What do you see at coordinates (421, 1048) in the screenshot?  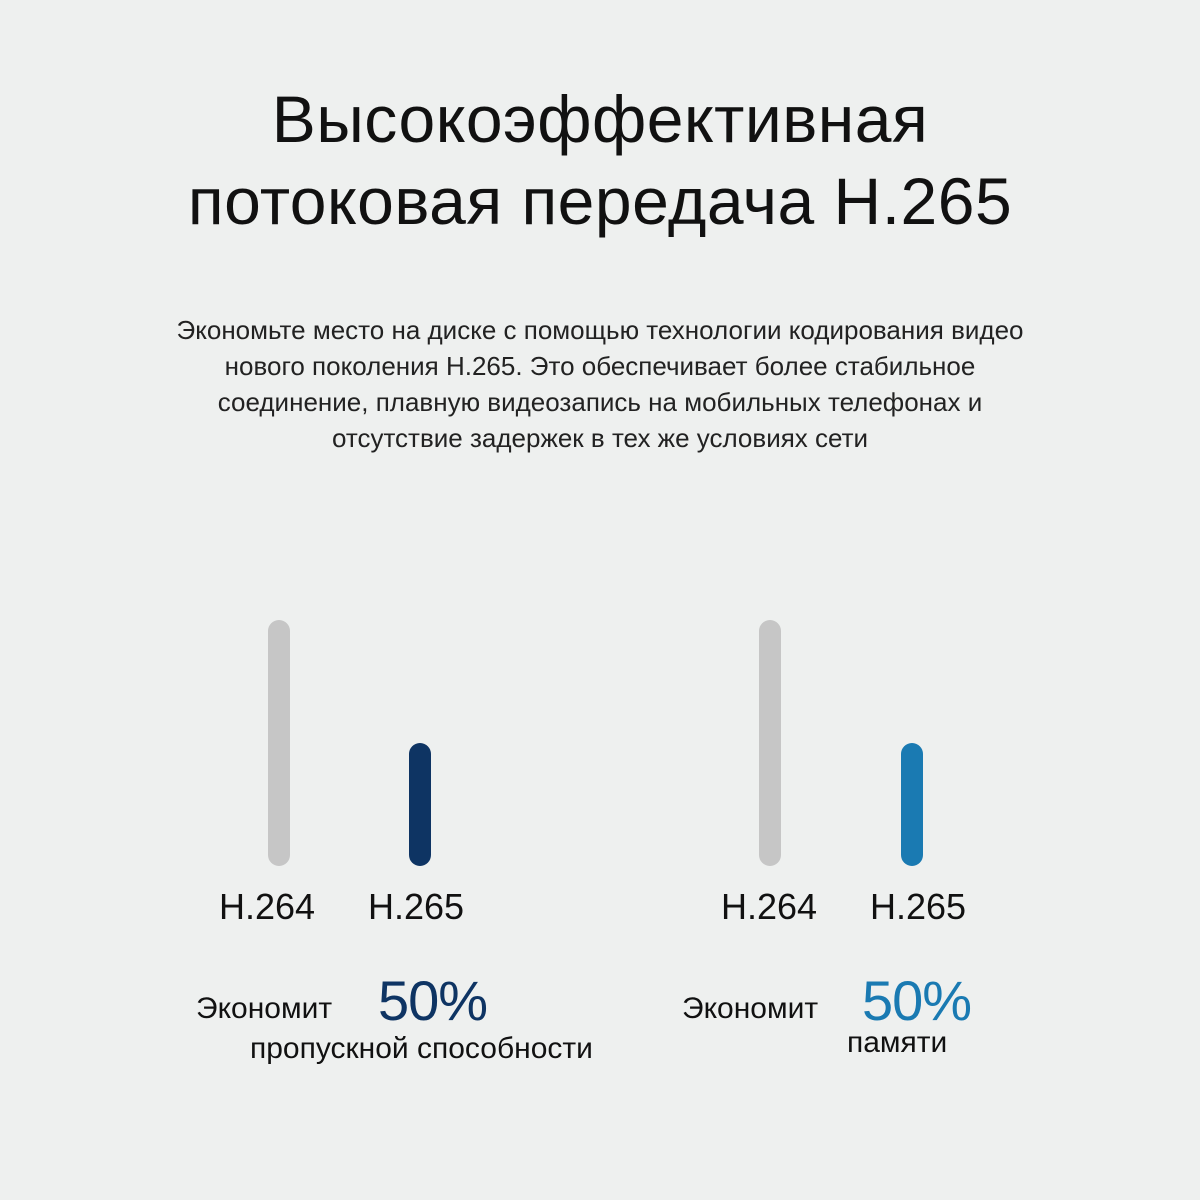 I see `caption-bandwidth: пропускной способности` at bounding box center [421, 1048].